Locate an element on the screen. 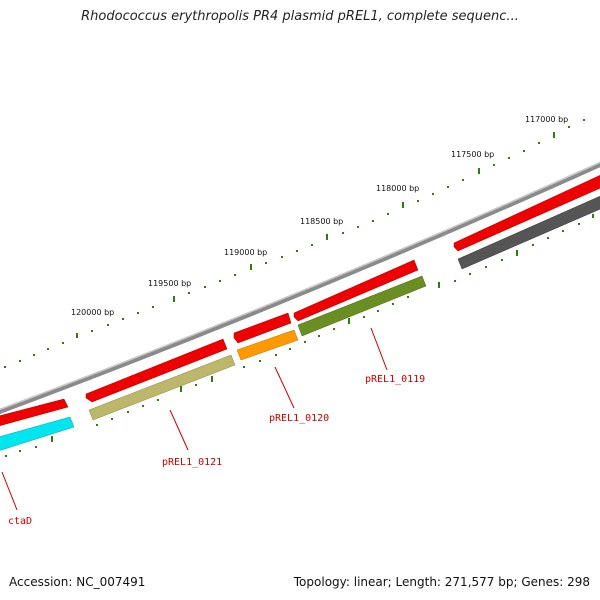 The height and width of the screenshot is (600, 600). tick-label: 119500 bp is located at coordinates (169, 283).